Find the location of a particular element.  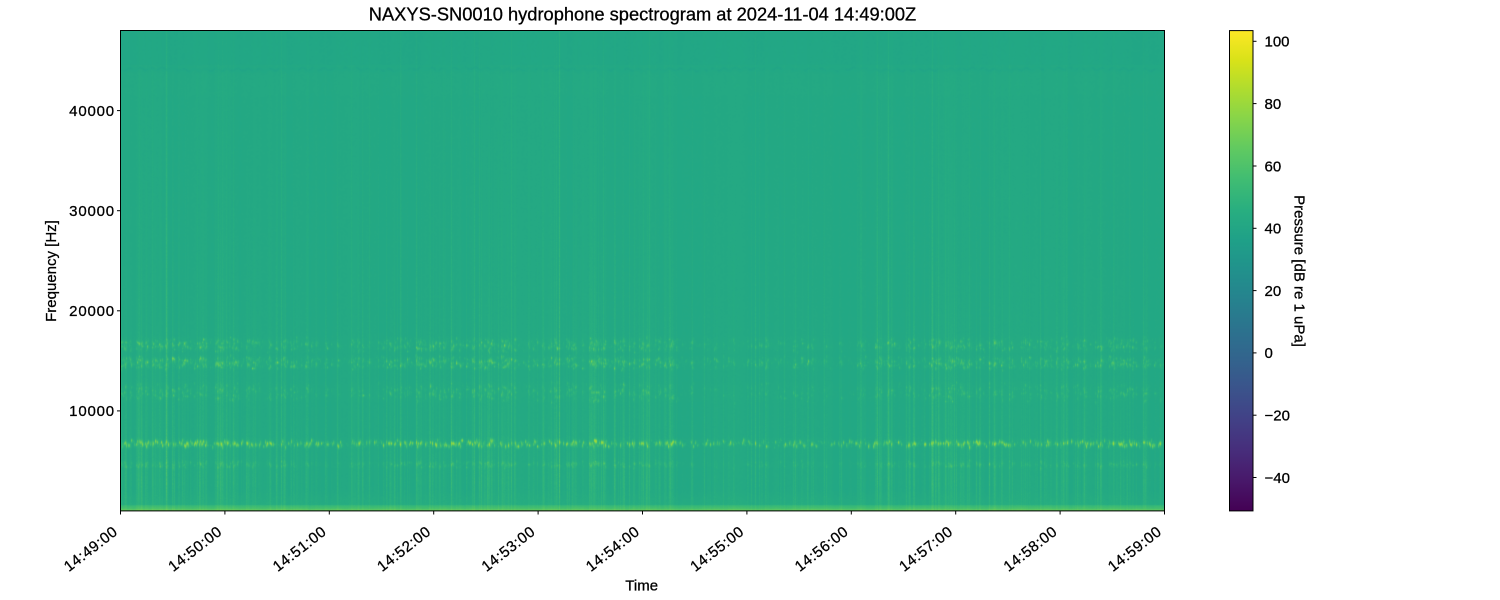

svg-text: 14:49:00 is located at coordinates (91, 549).